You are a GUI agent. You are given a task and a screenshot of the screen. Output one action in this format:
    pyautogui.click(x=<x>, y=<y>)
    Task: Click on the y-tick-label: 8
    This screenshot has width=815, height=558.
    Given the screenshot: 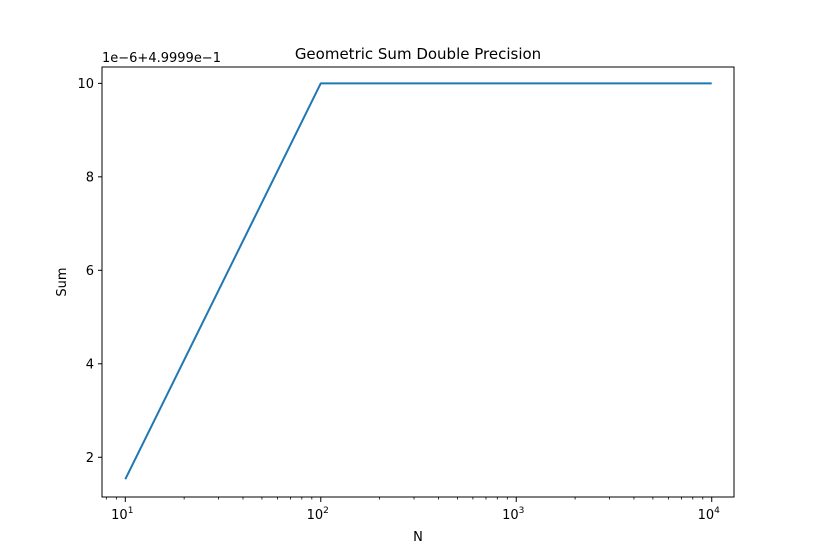 What is the action you would take?
    pyautogui.click(x=90, y=177)
    